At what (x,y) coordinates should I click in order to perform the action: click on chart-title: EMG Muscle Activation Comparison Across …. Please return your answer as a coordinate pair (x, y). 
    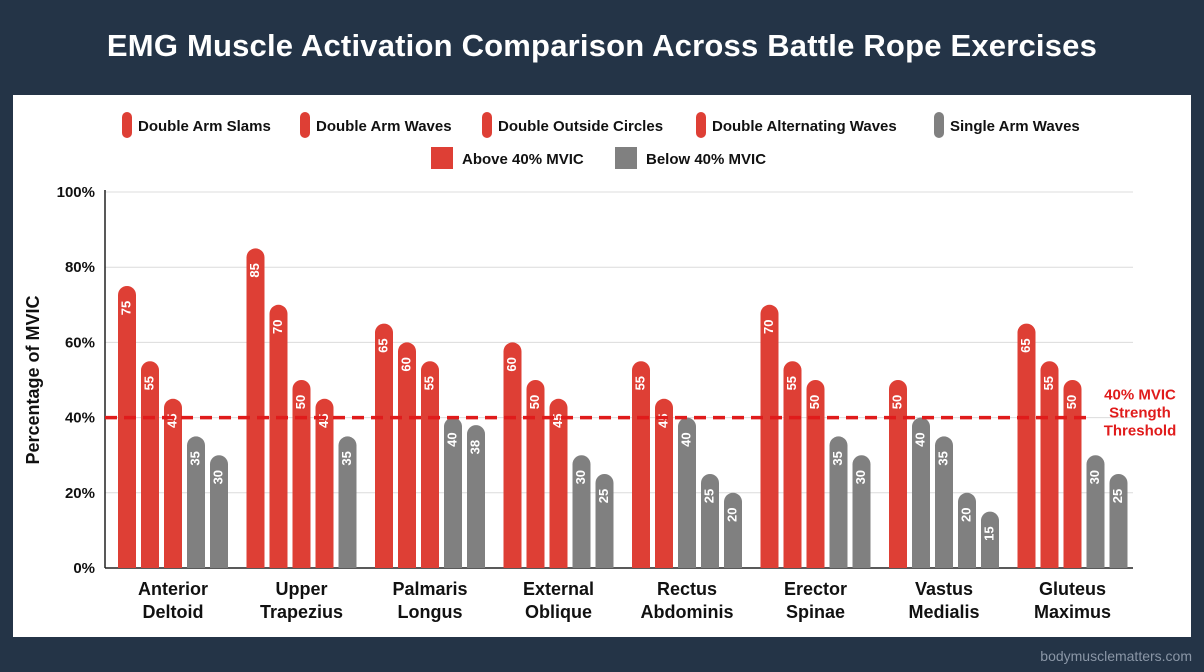
    Looking at the image, I should click on (602, 45).